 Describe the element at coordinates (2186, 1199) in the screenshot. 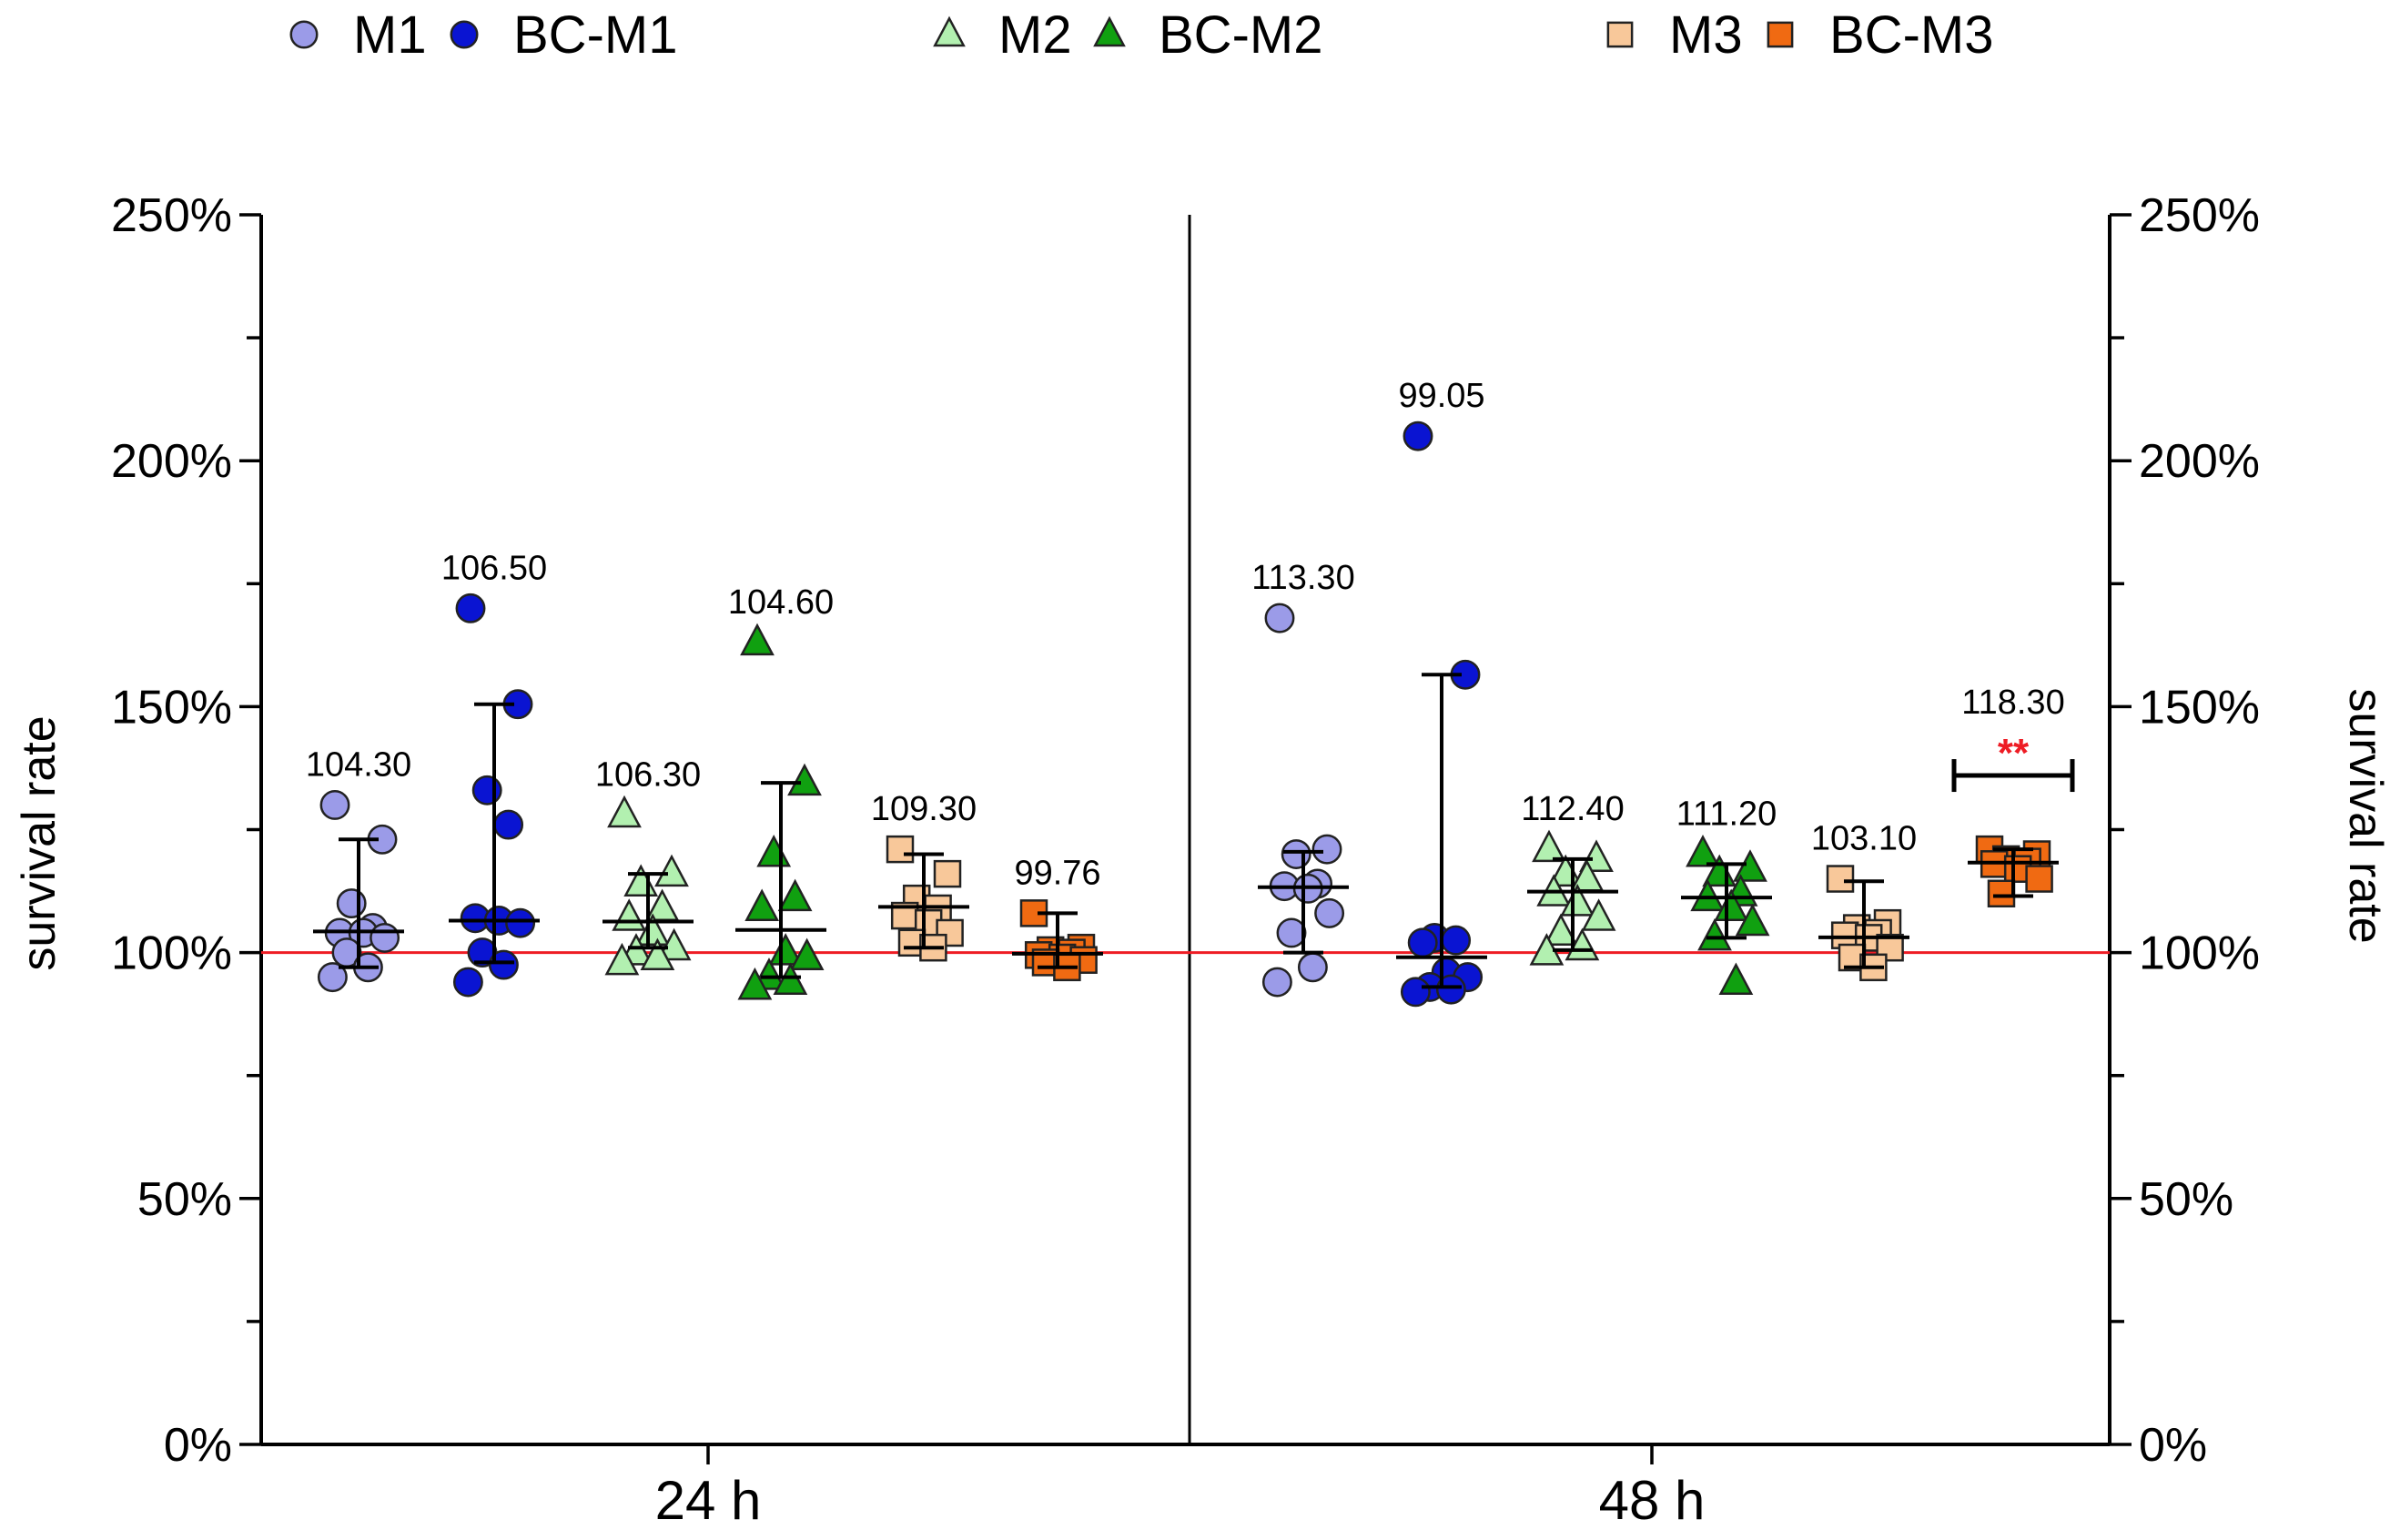

I see `y-tick-label-right: 50%` at that location.